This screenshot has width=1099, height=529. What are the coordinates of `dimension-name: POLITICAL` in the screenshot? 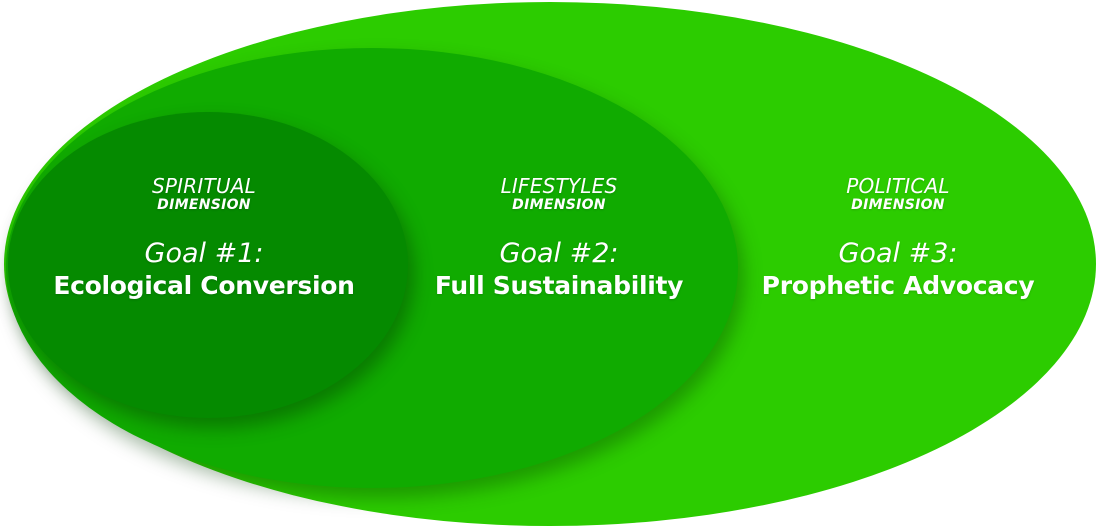 It's located at (898, 186).